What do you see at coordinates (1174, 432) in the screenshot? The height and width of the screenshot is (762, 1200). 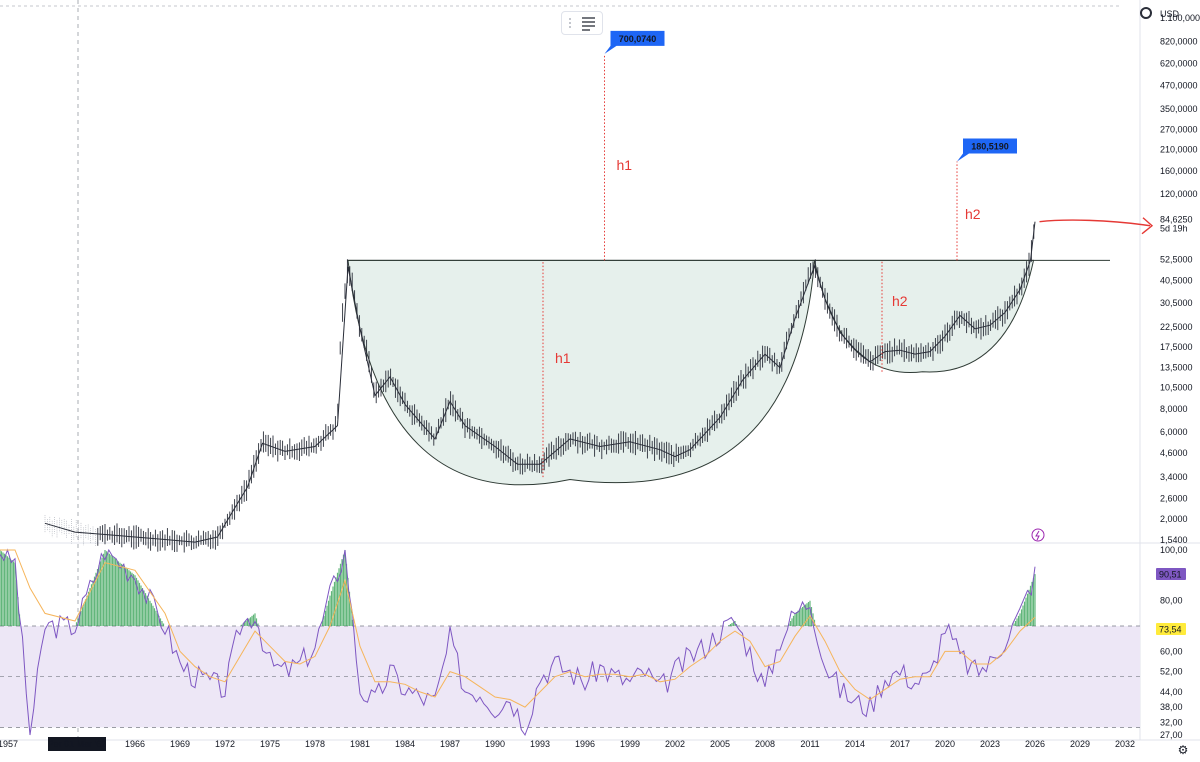 I see `price-tick-label: 6,0000` at bounding box center [1174, 432].